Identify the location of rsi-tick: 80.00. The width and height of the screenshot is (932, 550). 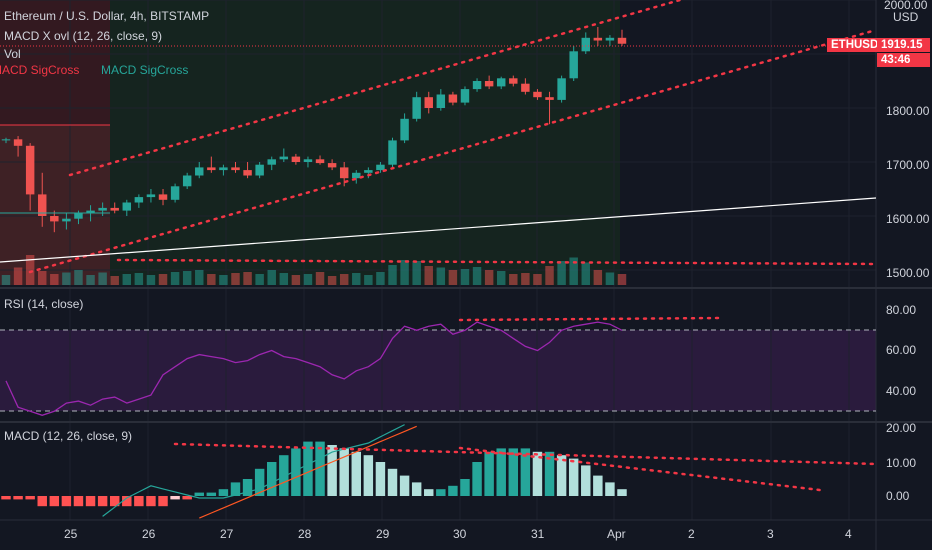
(901, 310).